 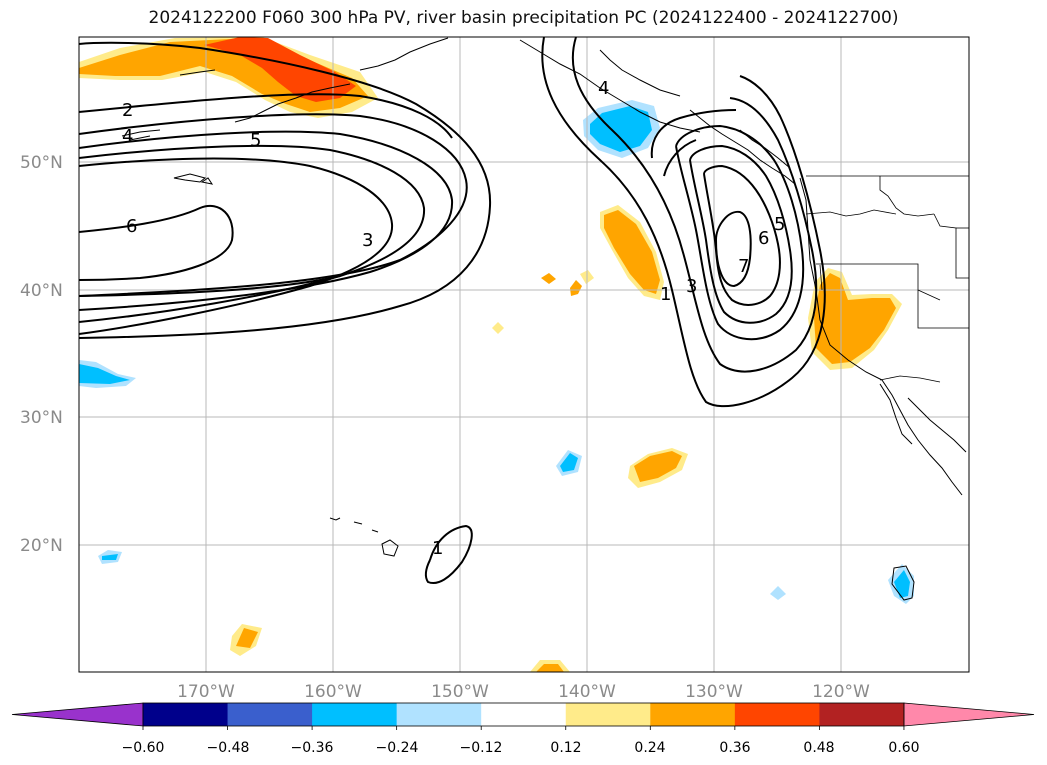 What do you see at coordinates (41, 291) in the screenshot?
I see `lat-label-40n: 40°N` at bounding box center [41, 291].